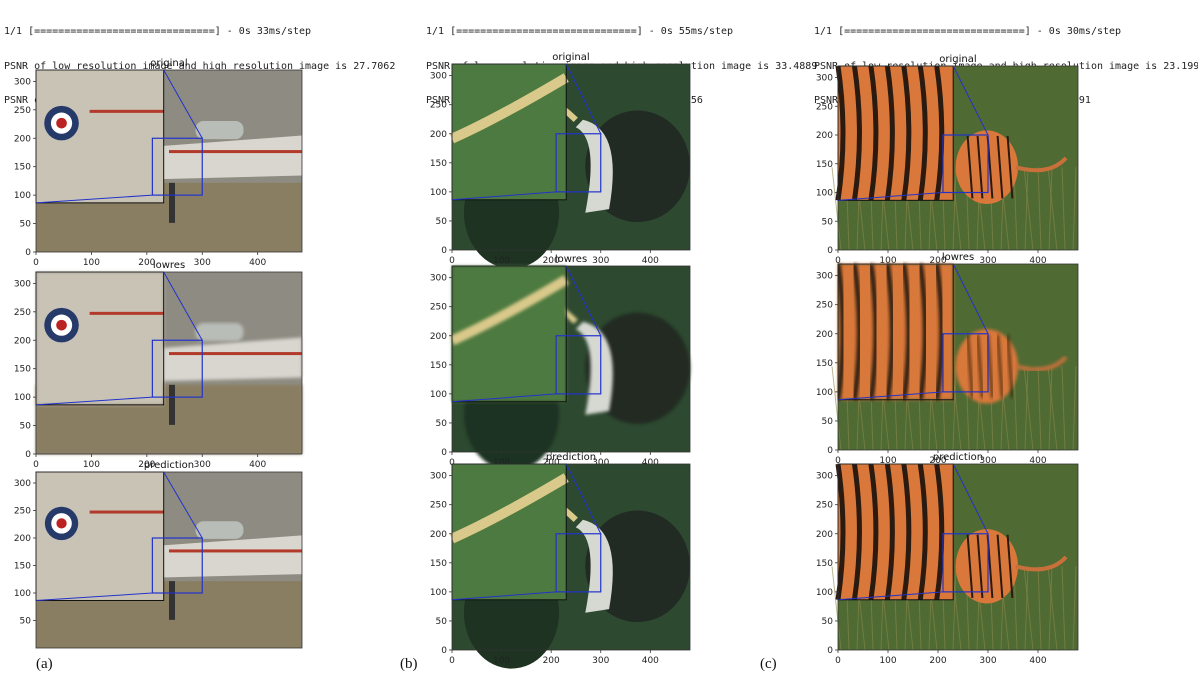 The height and width of the screenshot is (675, 1198). What do you see at coordinates (509, 132) in the screenshot?
I see `zoom-inset` at bounding box center [509, 132].